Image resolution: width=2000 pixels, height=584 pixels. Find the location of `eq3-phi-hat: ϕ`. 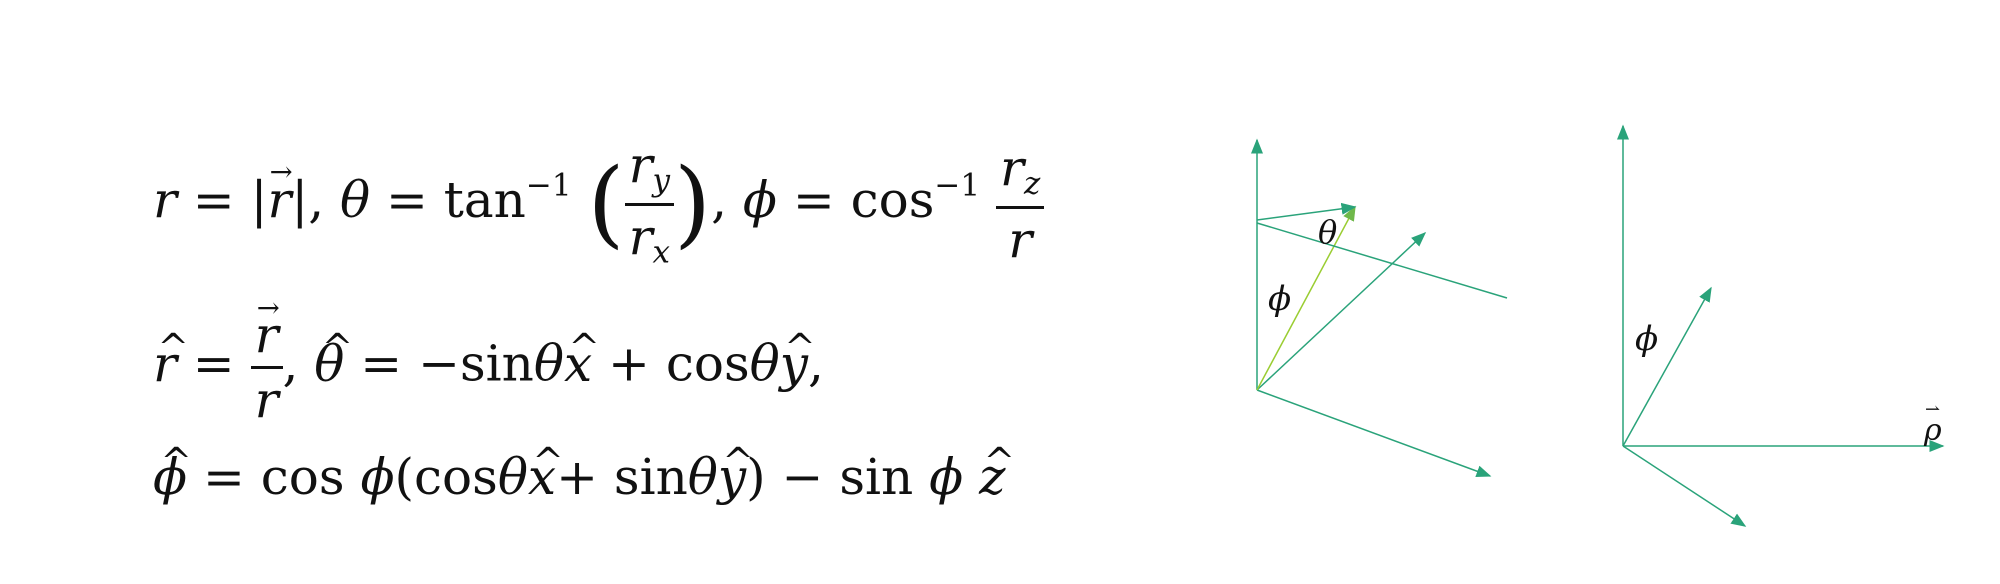

eq3-phi-hat: ϕ is located at coordinates (172, 472).